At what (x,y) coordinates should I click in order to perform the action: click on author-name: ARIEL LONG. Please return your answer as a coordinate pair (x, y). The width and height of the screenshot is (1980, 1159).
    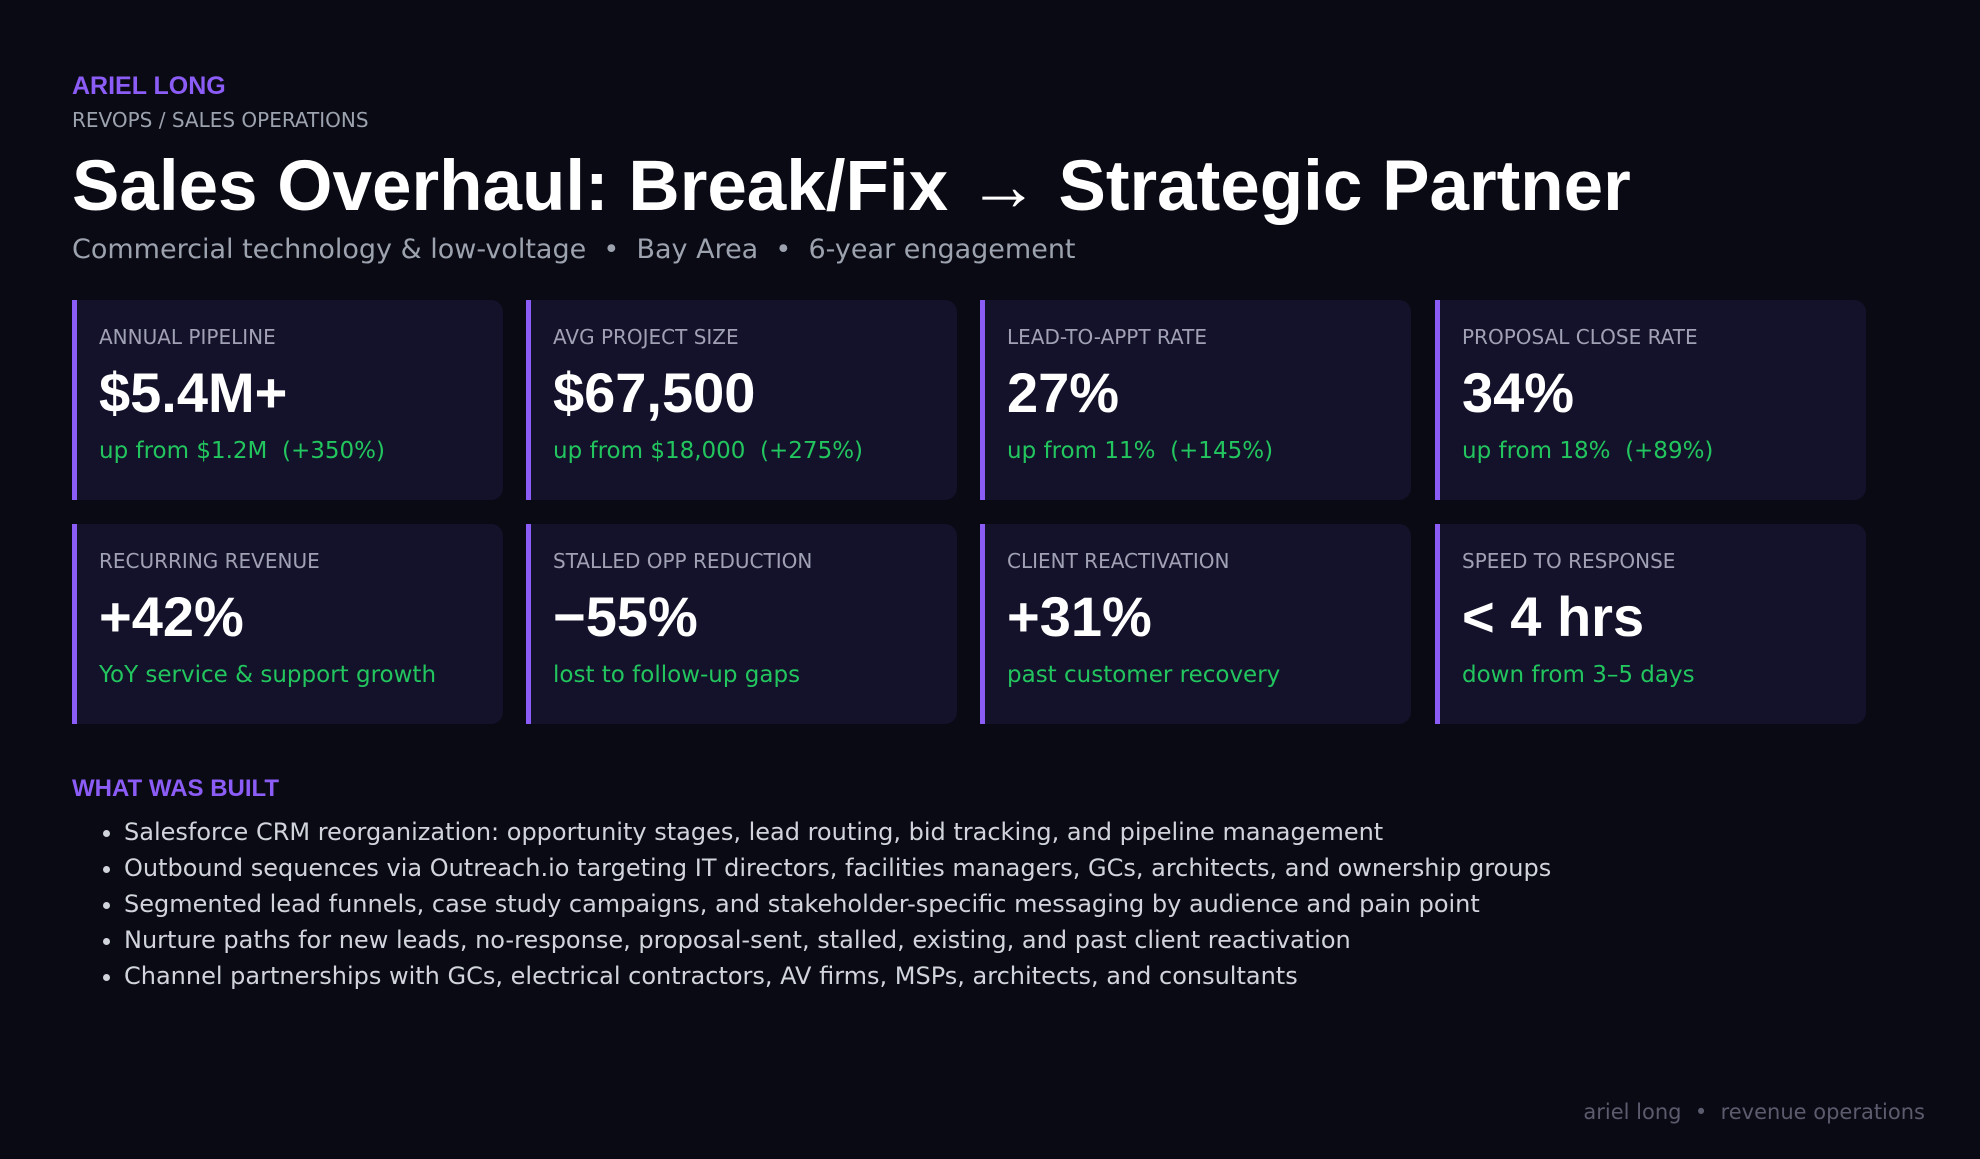
    Looking at the image, I should click on (149, 86).